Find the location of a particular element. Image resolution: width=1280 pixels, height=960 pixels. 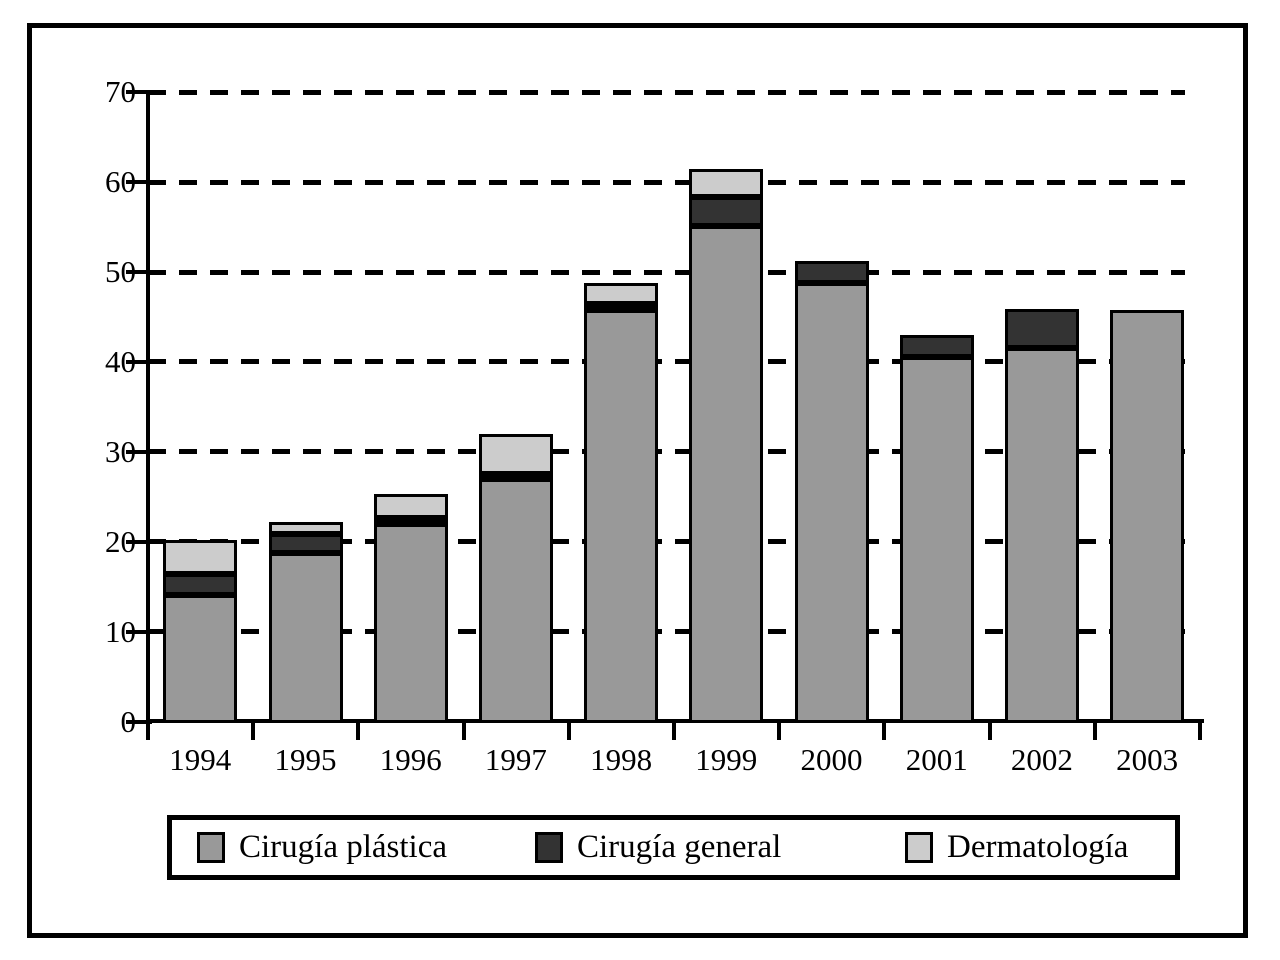

x-axis-label: 1998 is located at coordinates (621, 759).